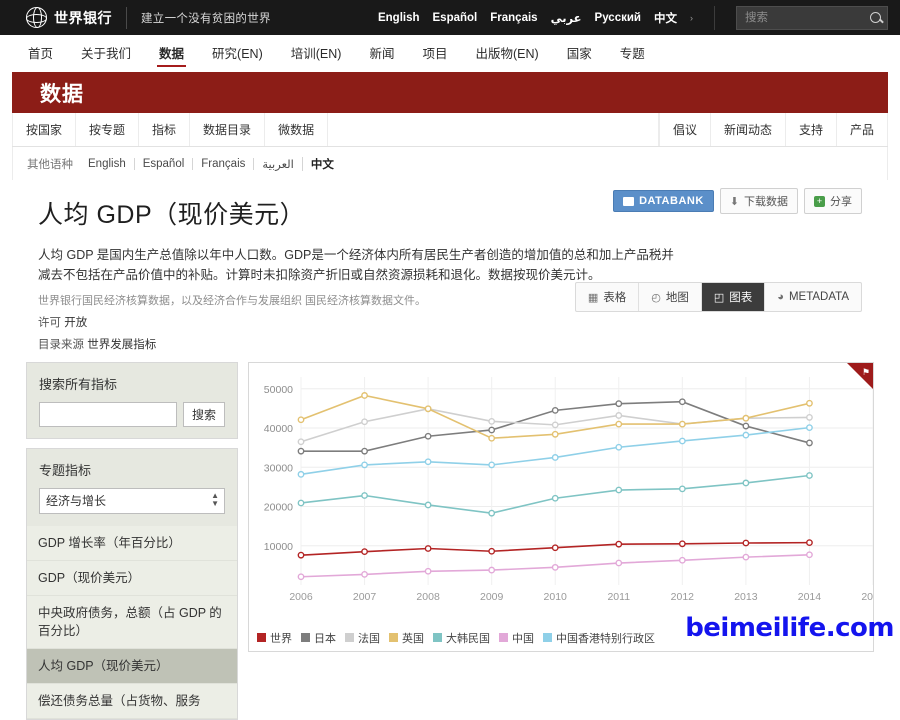 The image size is (900, 720). Describe the element at coordinates (204, 414) in the screenshot. I see `indicator-search-button: 搜索` at that location.